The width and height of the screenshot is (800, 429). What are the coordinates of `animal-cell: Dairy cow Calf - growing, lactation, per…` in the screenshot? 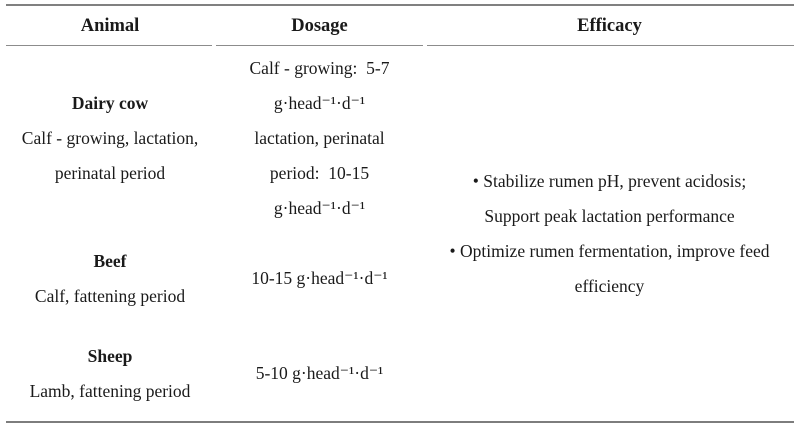 It's located at (110, 138).